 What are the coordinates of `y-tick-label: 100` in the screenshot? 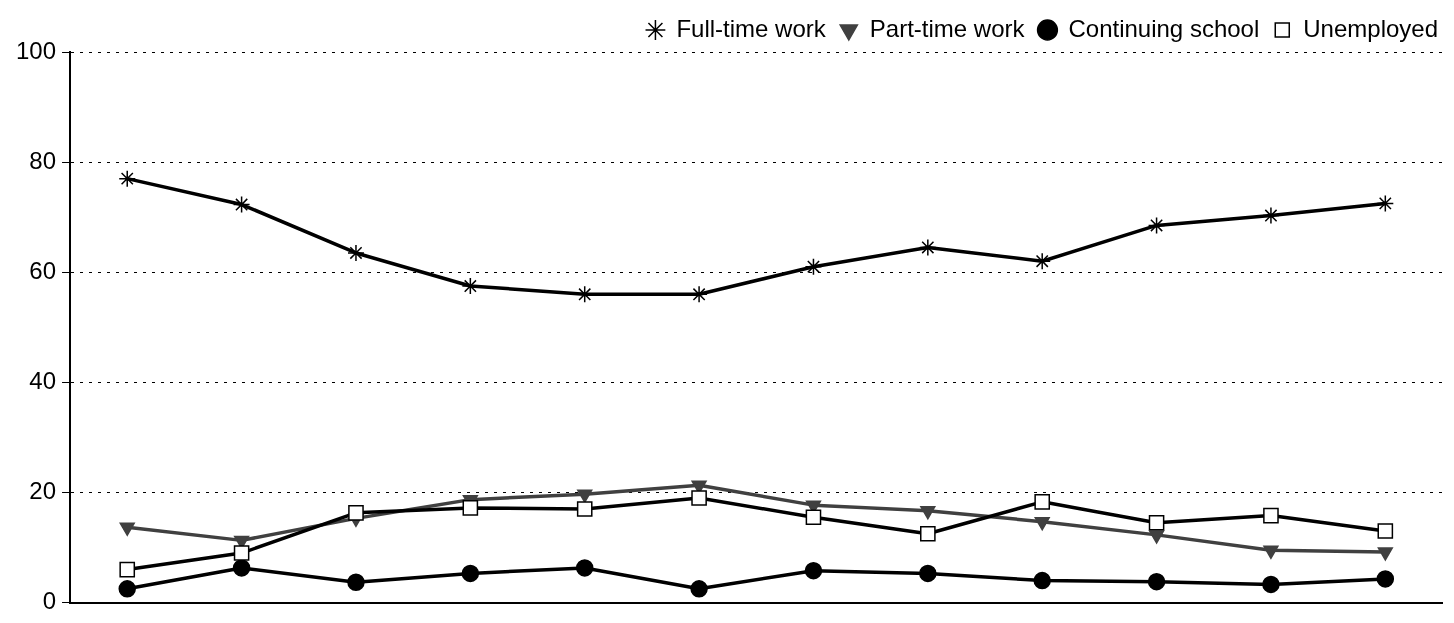 It's located at (36, 50).